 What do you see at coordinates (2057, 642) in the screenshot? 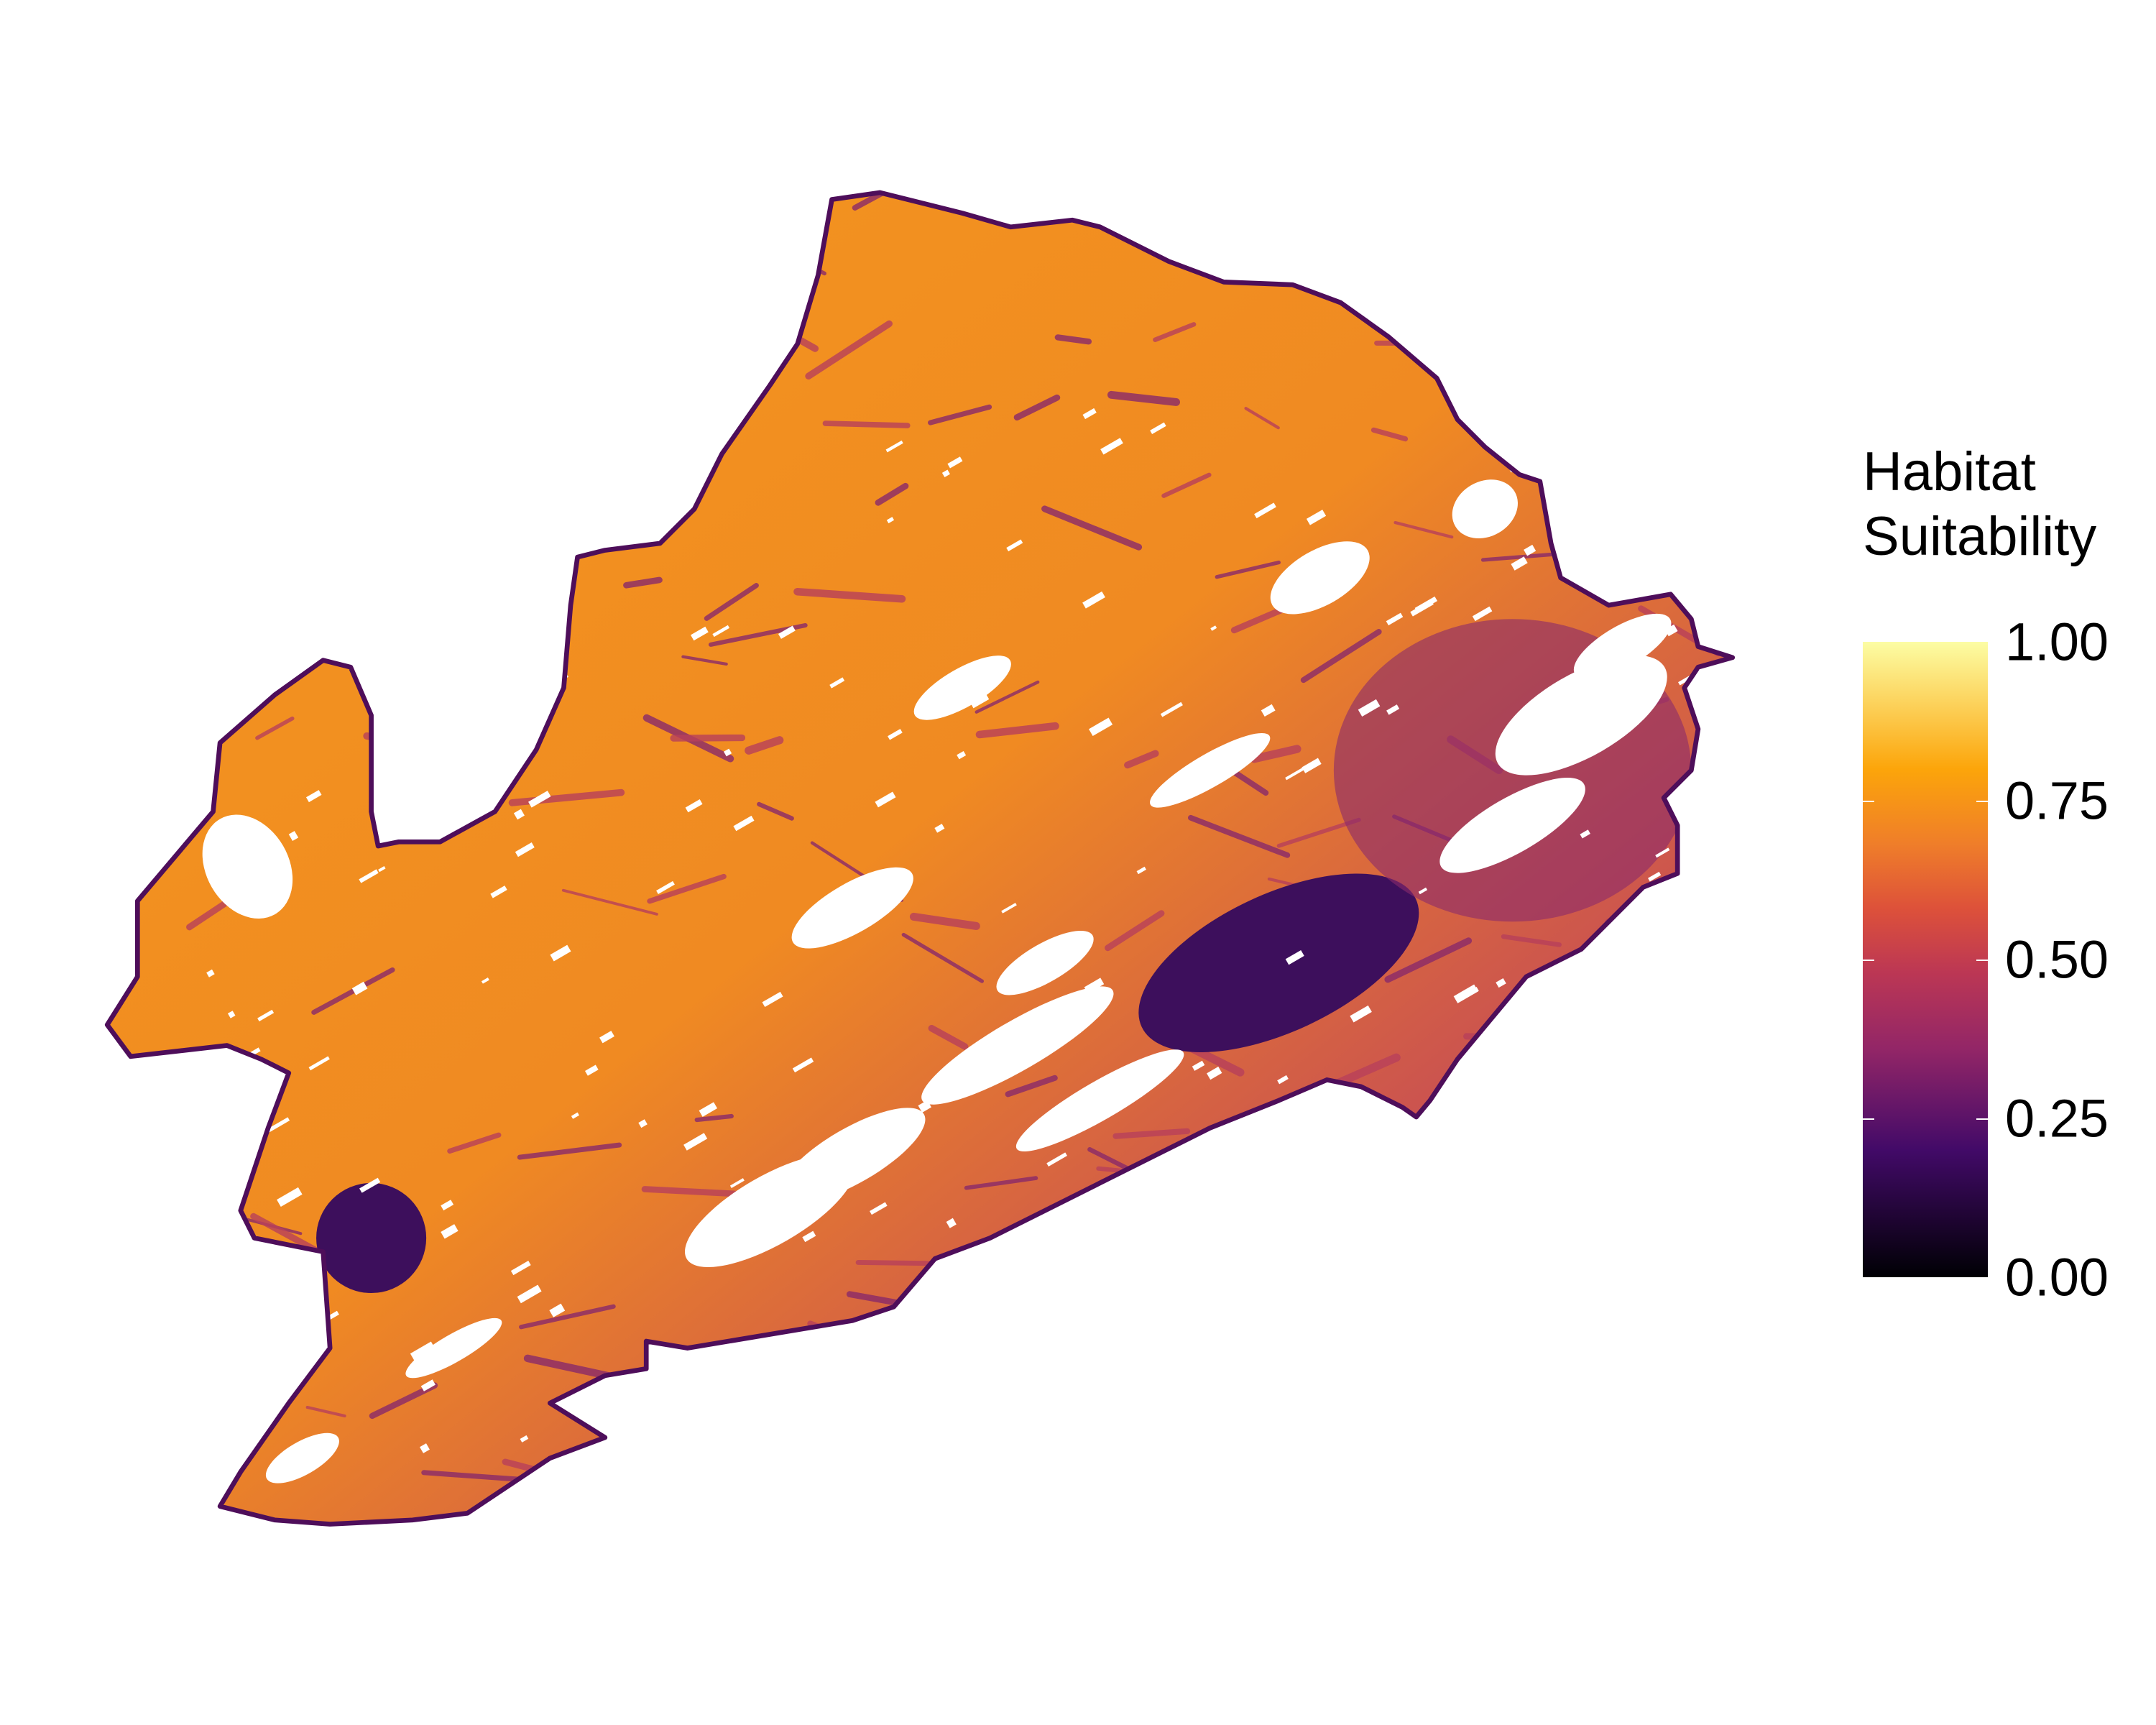
I see `legend-tick-label: 1.00` at bounding box center [2057, 642].